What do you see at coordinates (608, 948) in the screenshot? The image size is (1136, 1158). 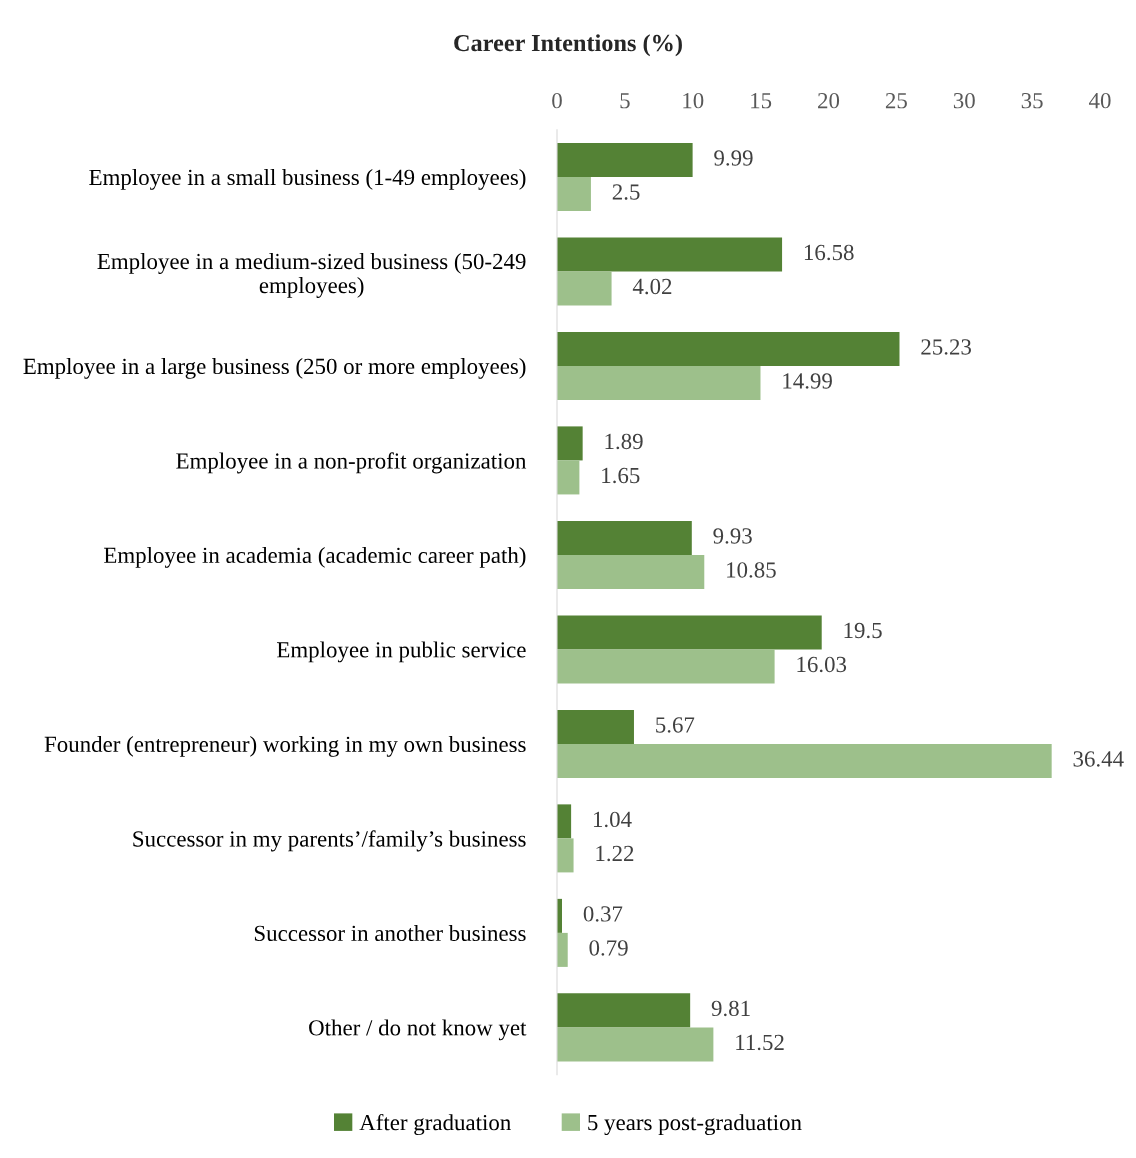 I see `data-label: 0.79` at bounding box center [608, 948].